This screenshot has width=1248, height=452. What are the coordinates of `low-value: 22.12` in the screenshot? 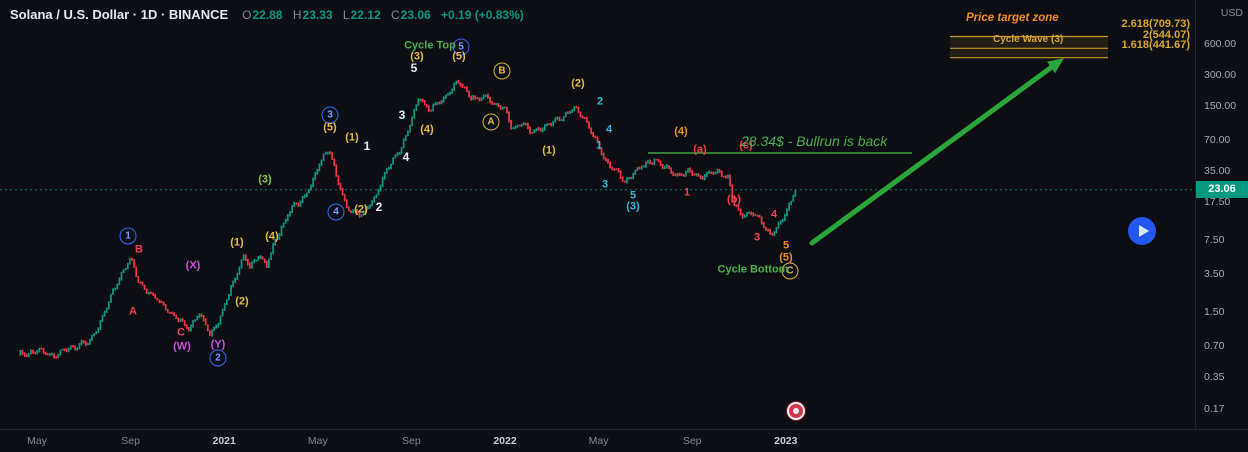 It's located at (365, 15).